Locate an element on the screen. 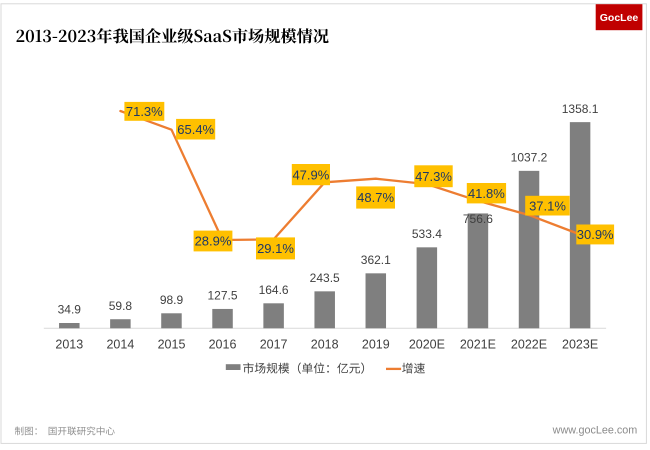 Image resolution: width=650 pixels, height=450 pixels. svg-text: 59.8 is located at coordinates (121, 306).